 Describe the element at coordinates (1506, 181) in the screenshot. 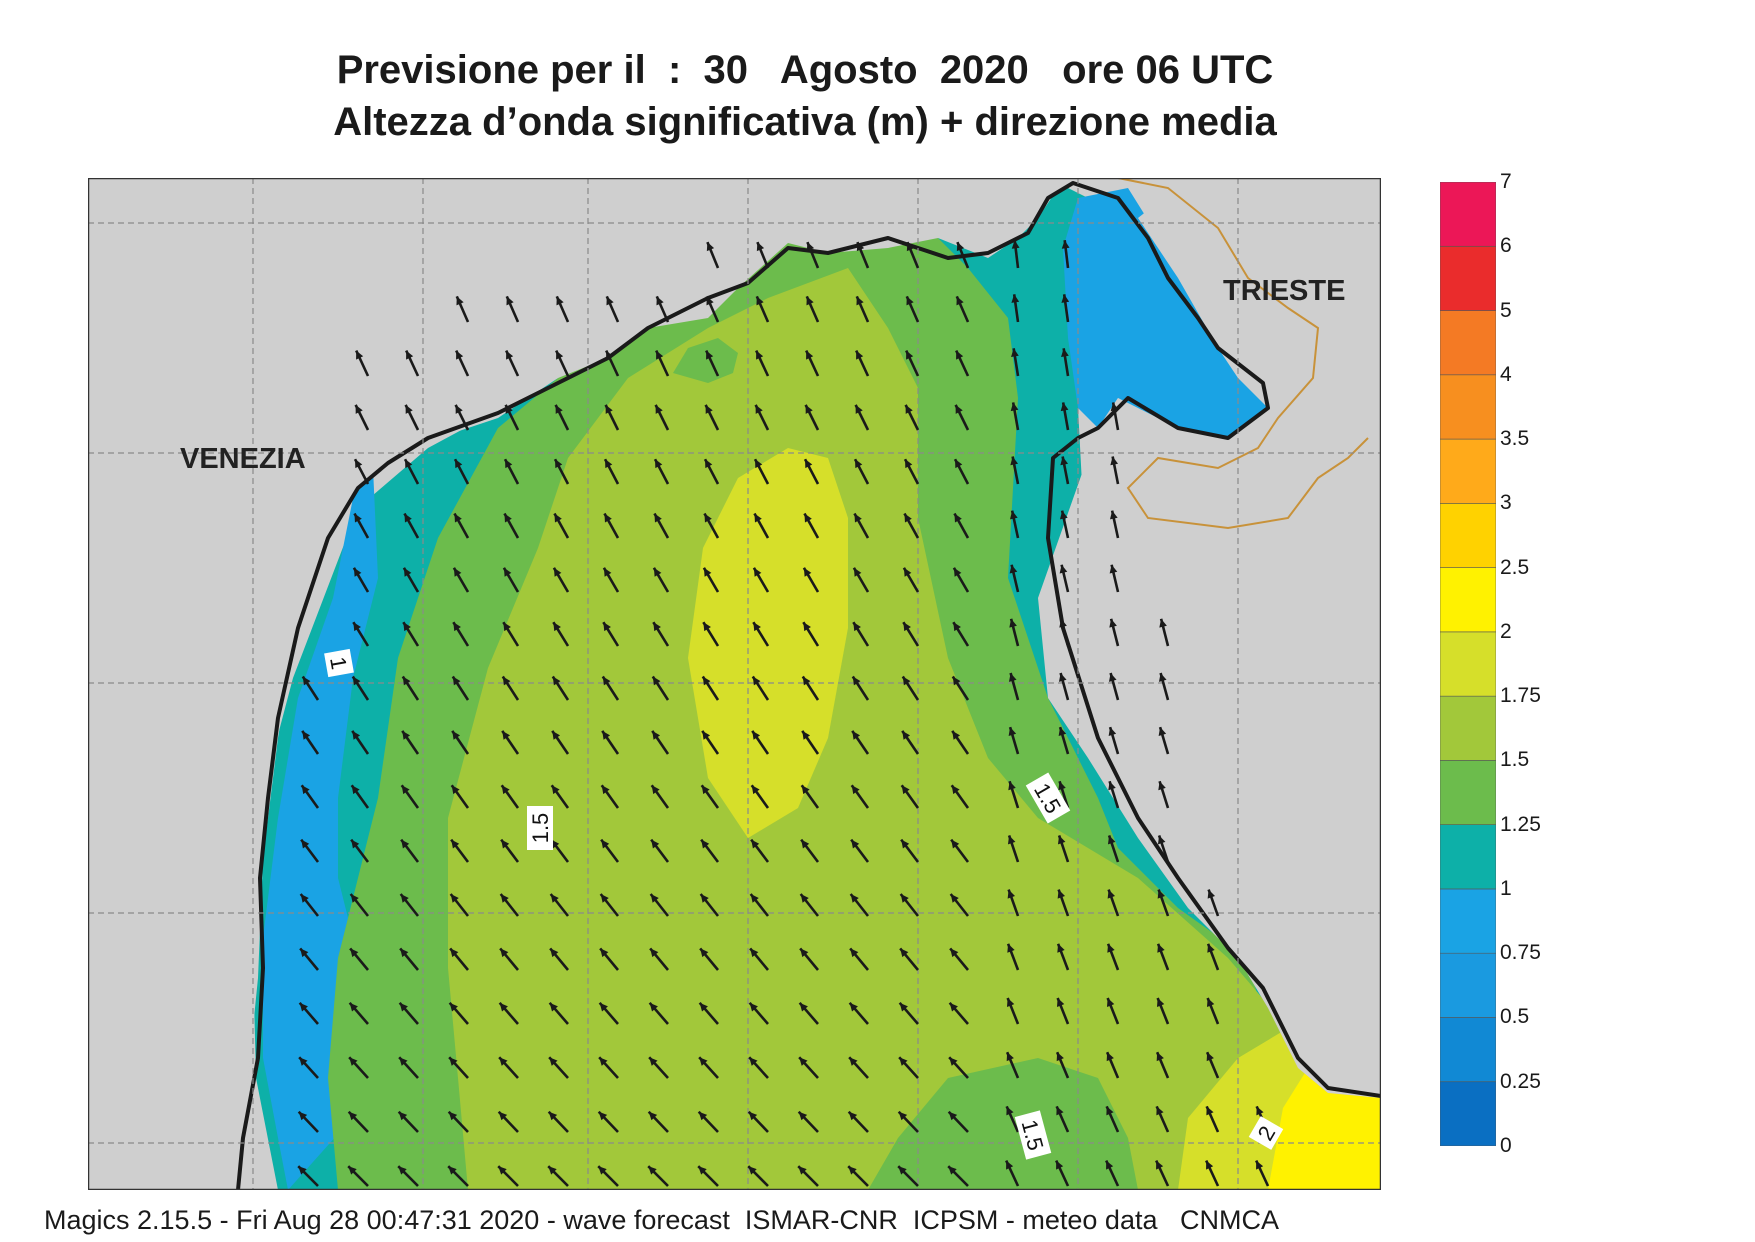

I see `color-scale-label: 7` at that location.